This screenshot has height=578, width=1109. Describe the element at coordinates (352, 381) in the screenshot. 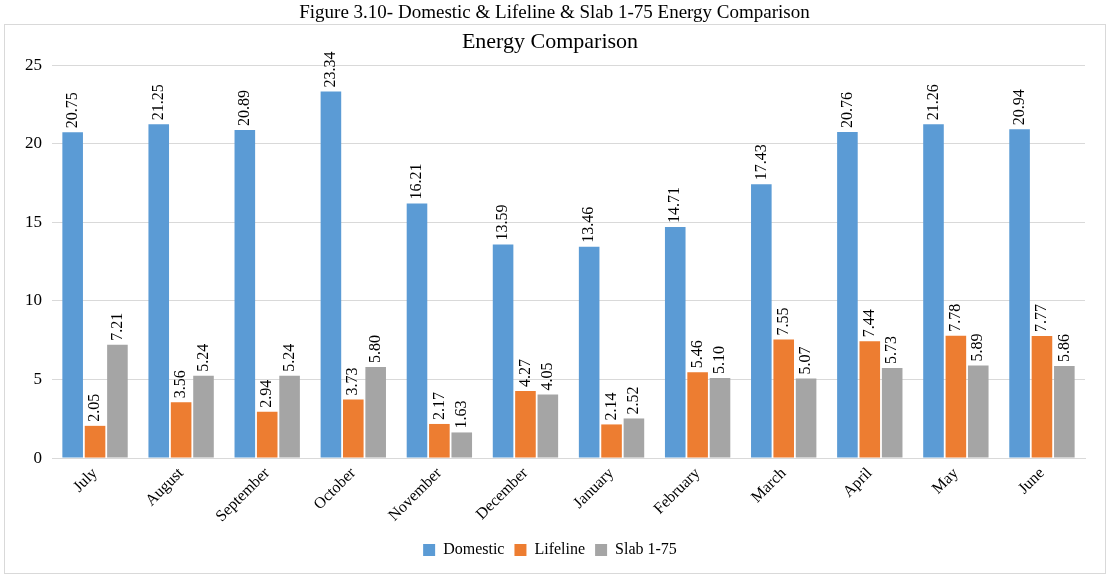

I see `data-label: 3.73` at that location.